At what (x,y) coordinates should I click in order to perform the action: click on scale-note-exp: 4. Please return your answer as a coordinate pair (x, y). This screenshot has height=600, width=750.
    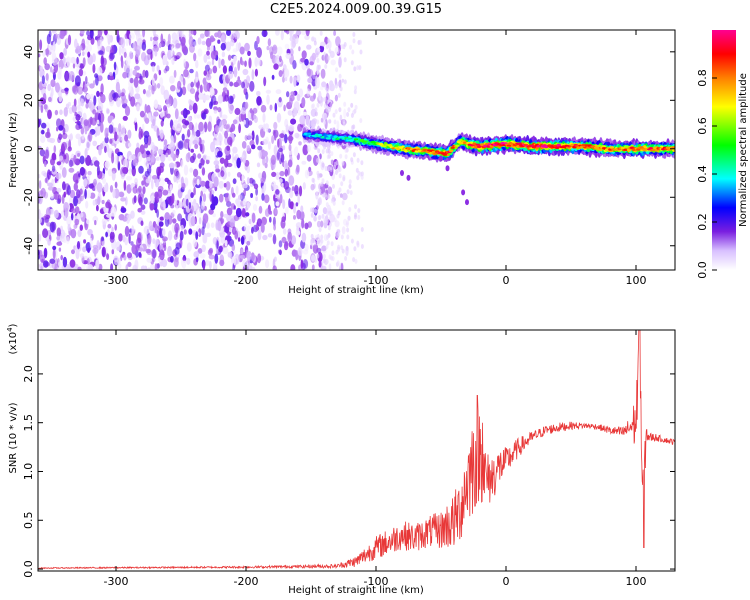
    Looking at the image, I should click on (10, 329).